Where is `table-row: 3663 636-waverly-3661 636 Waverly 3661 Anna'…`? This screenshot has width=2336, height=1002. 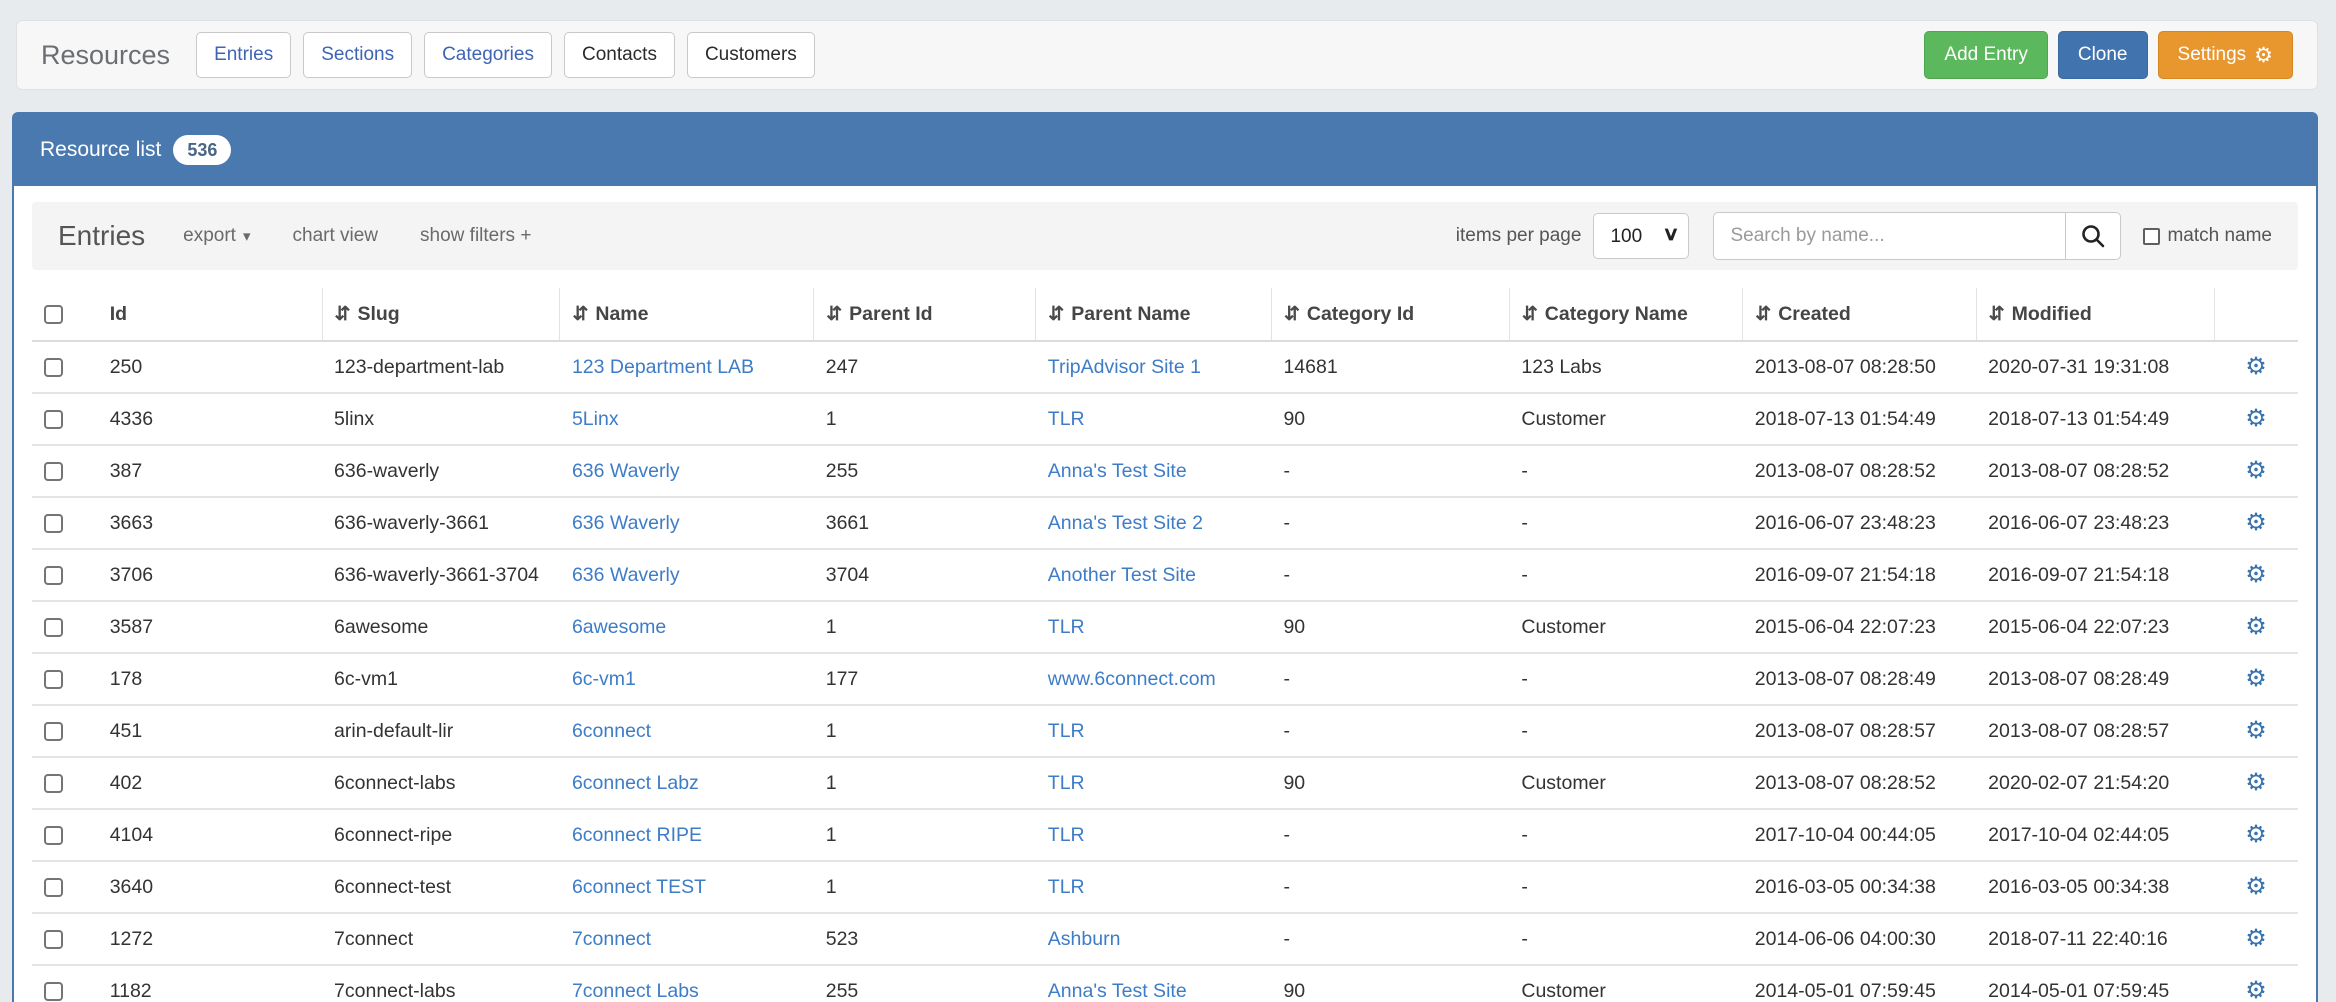 table-row: 3663 636-waverly-3661 636 Waverly 3661 Anna'… is located at coordinates (1165, 523).